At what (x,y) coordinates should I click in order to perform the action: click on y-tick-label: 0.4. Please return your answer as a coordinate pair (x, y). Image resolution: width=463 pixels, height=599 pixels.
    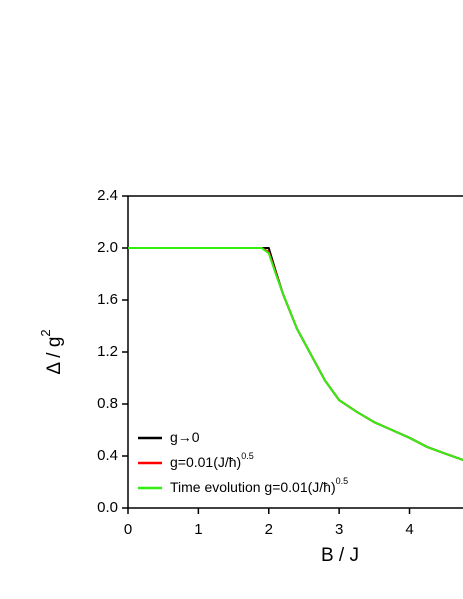
    Looking at the image, I should click on (107, 455).